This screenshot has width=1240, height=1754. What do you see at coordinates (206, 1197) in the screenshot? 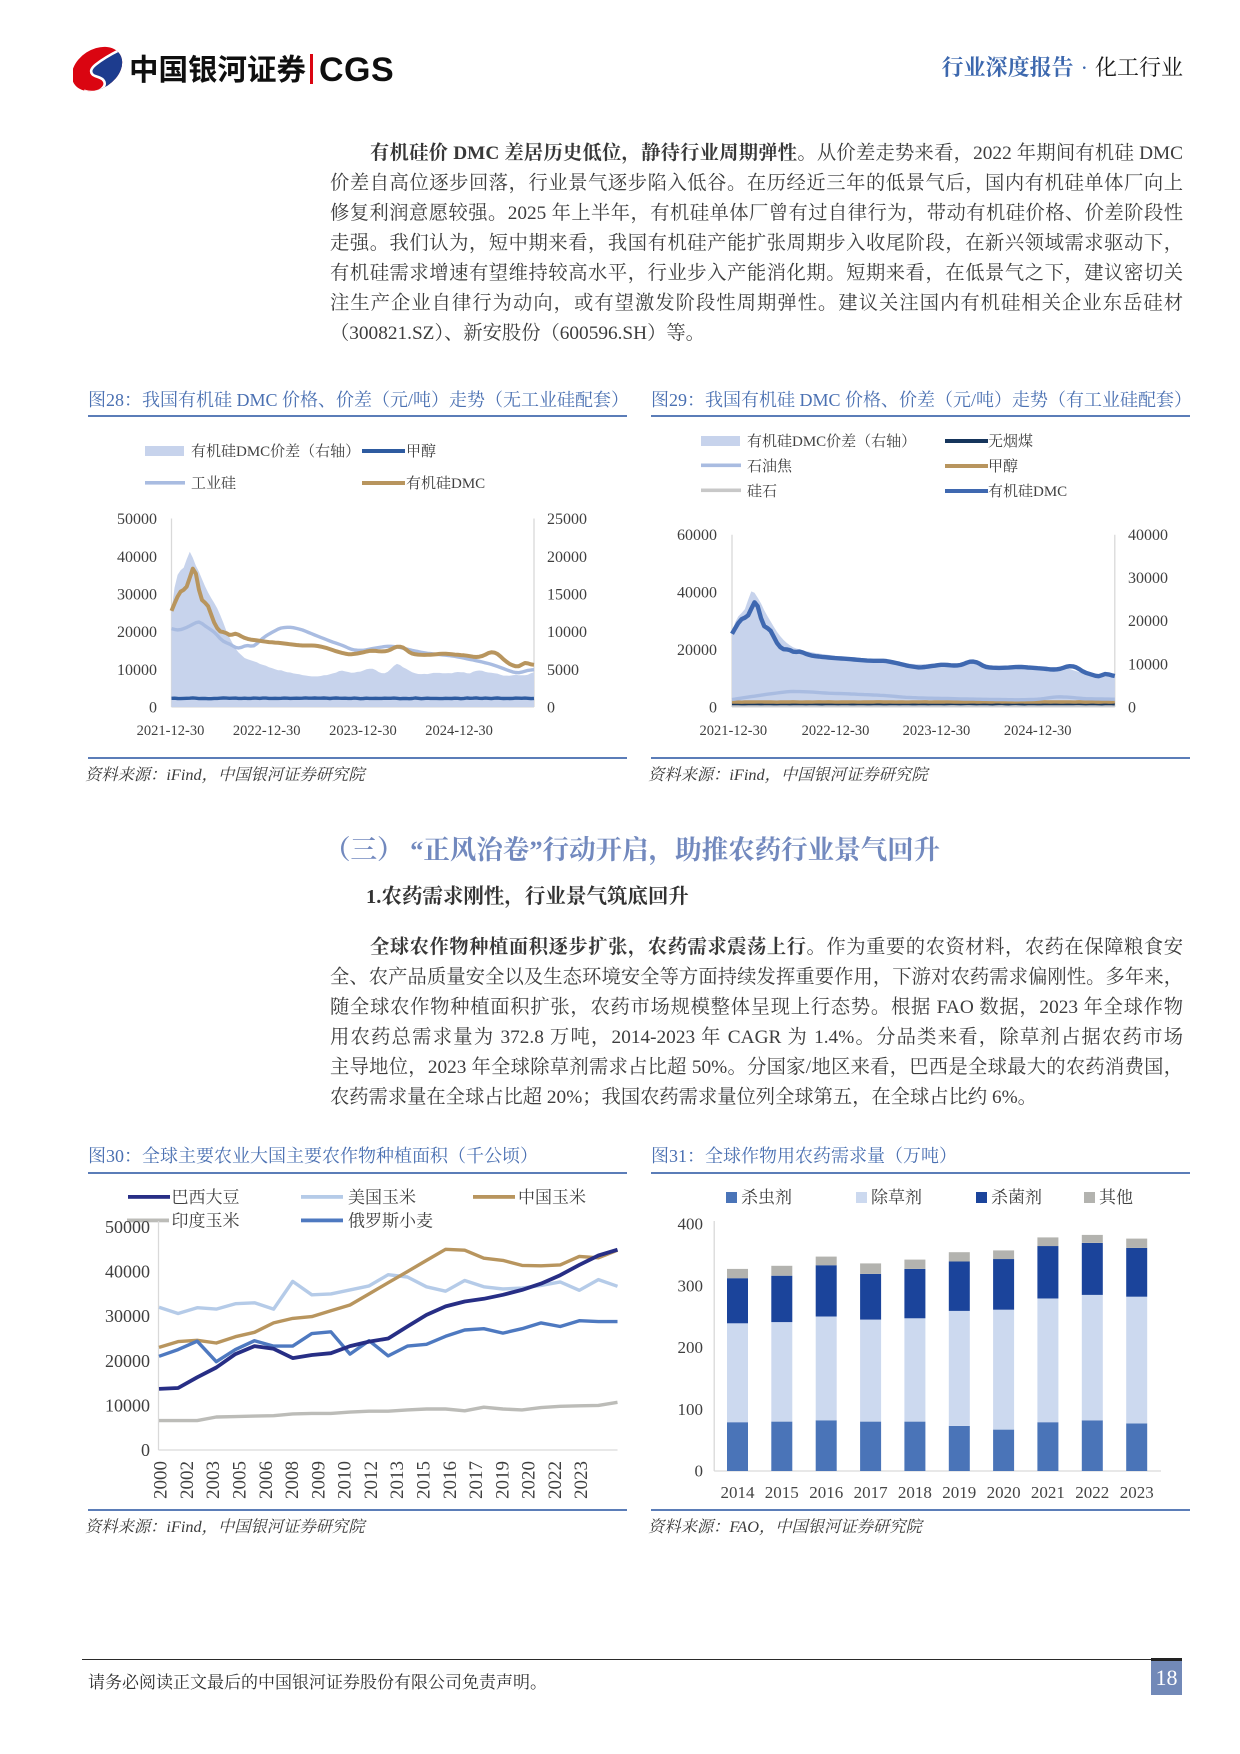
I see `svg-text: 巴西大豆` at bounding box center [206, 1197].